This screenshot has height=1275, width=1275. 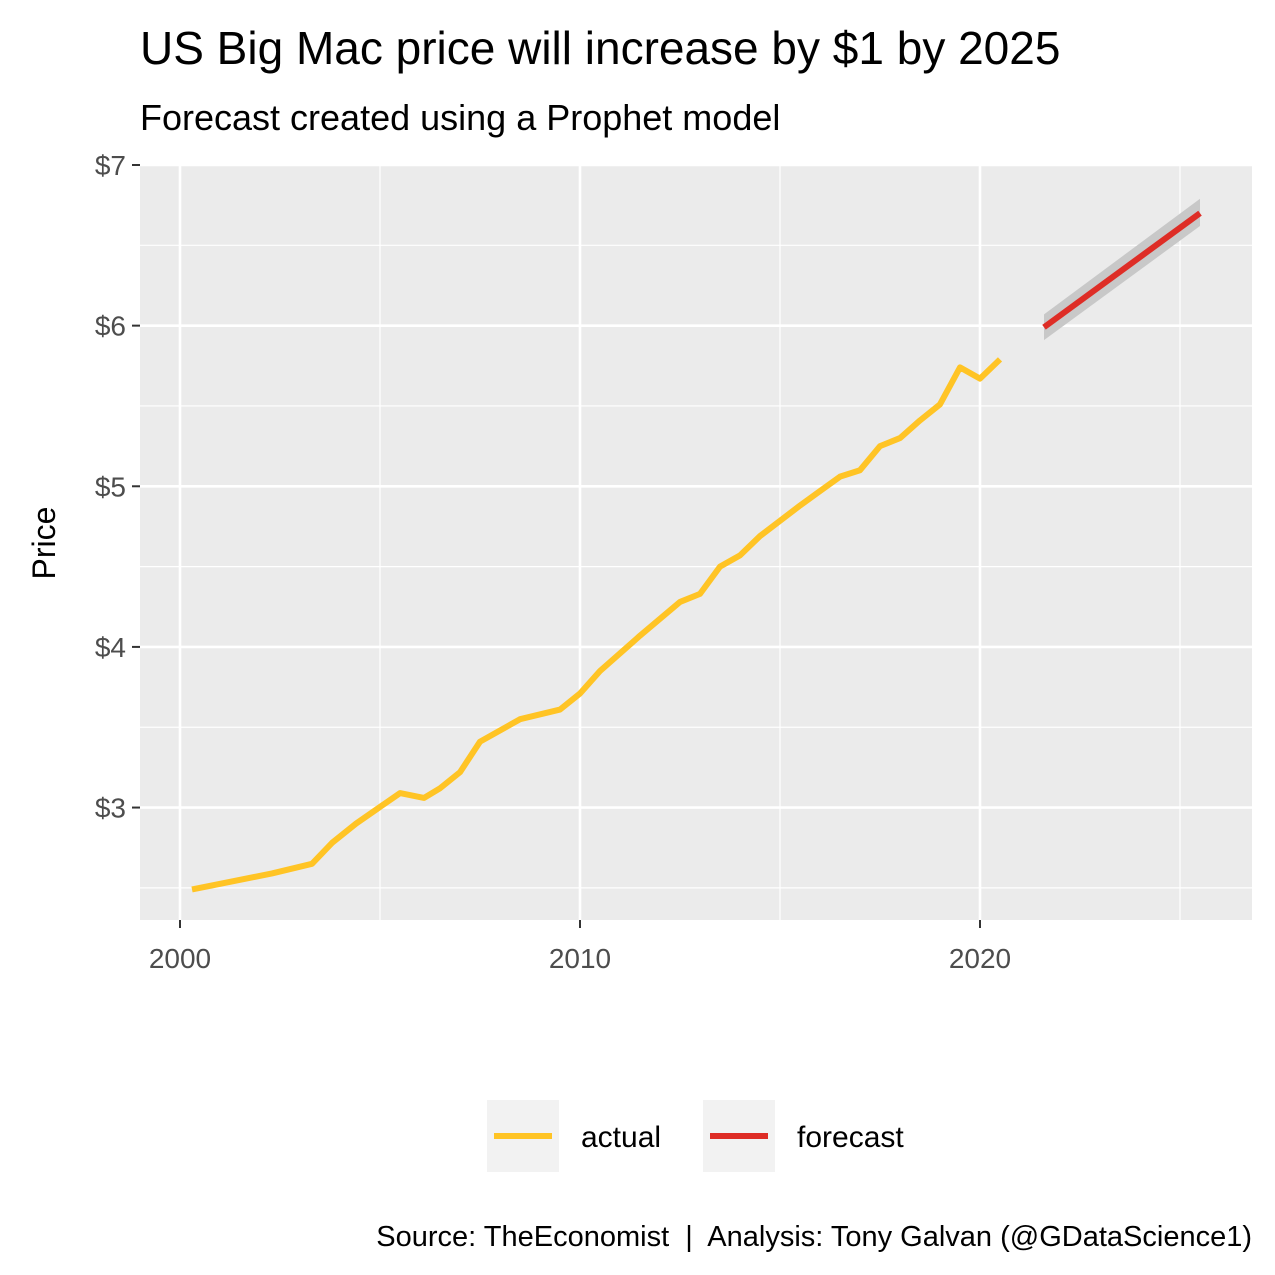 What do you see at coordinates (460, 117) in the screenshot?
I see `chart-subtitle: Forecast created using a Prophet model` at bounding box center [460, 117].